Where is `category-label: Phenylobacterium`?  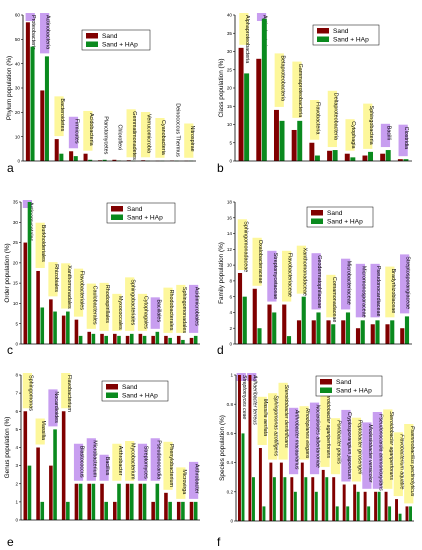
category-label: Phenylobacterium is located at coordinates (171, 466).